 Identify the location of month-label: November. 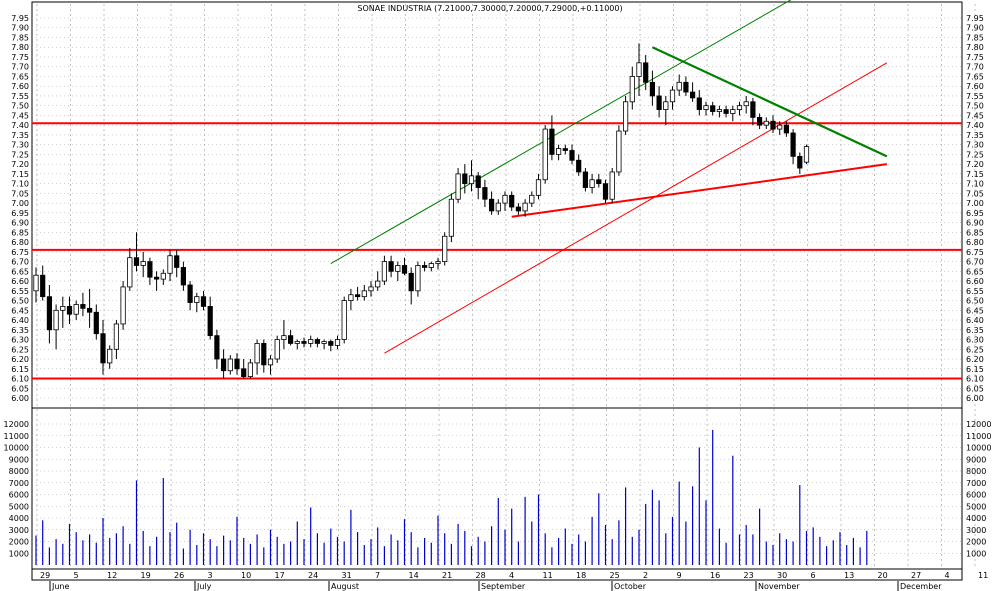
(779, 586).